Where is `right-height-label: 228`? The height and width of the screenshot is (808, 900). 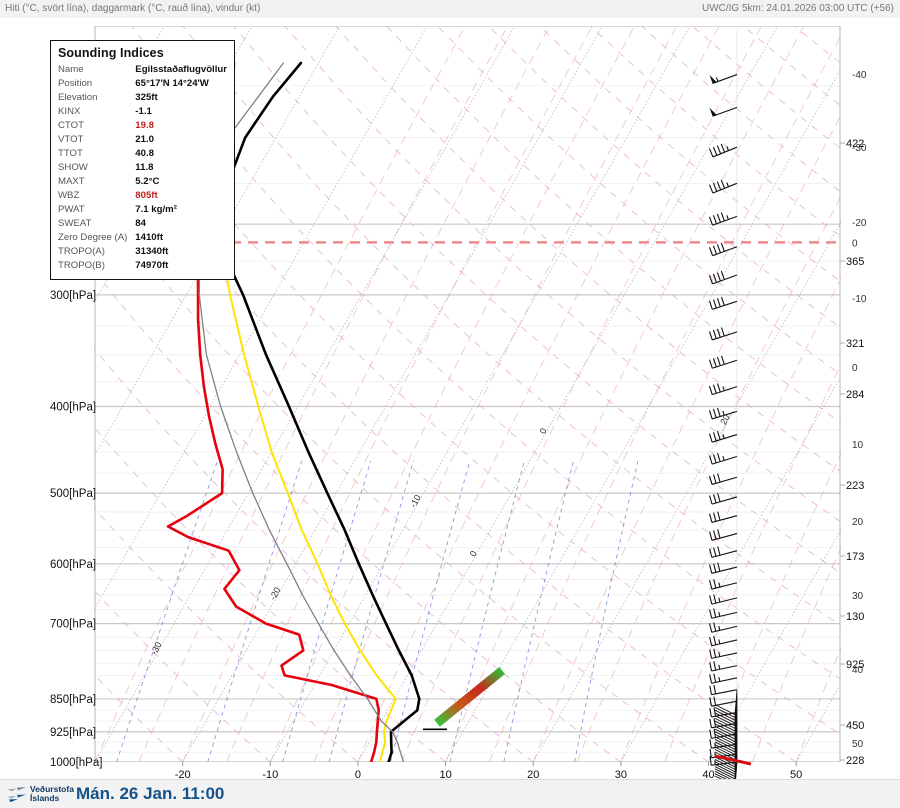 right-height-label: 228 is located at coordinates (855, 761).